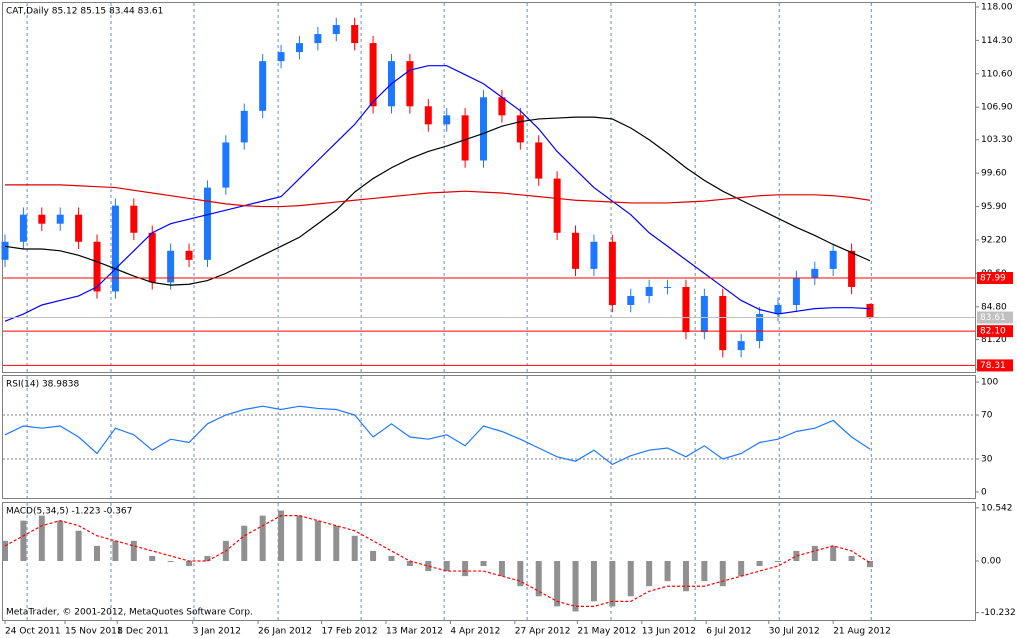 This screenshot has height=638, width=1017. What do you see at coordinates (987, 459) in the screenshot?
I see `y-tick-label: 30` at bounding box center [987, 459].